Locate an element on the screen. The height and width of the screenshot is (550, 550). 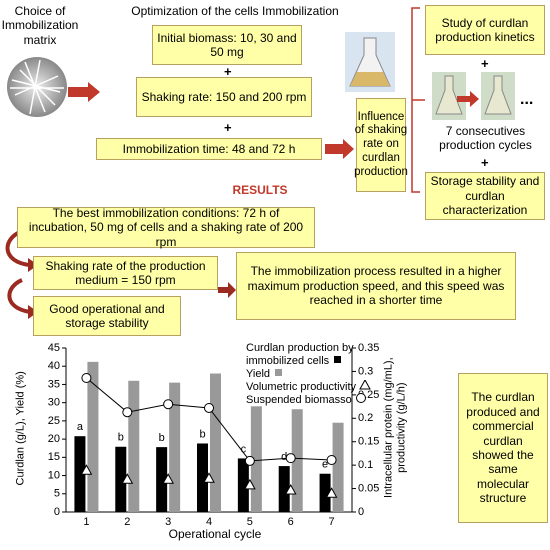
y-tick-label: 45 is located at coordinates (54, 348).